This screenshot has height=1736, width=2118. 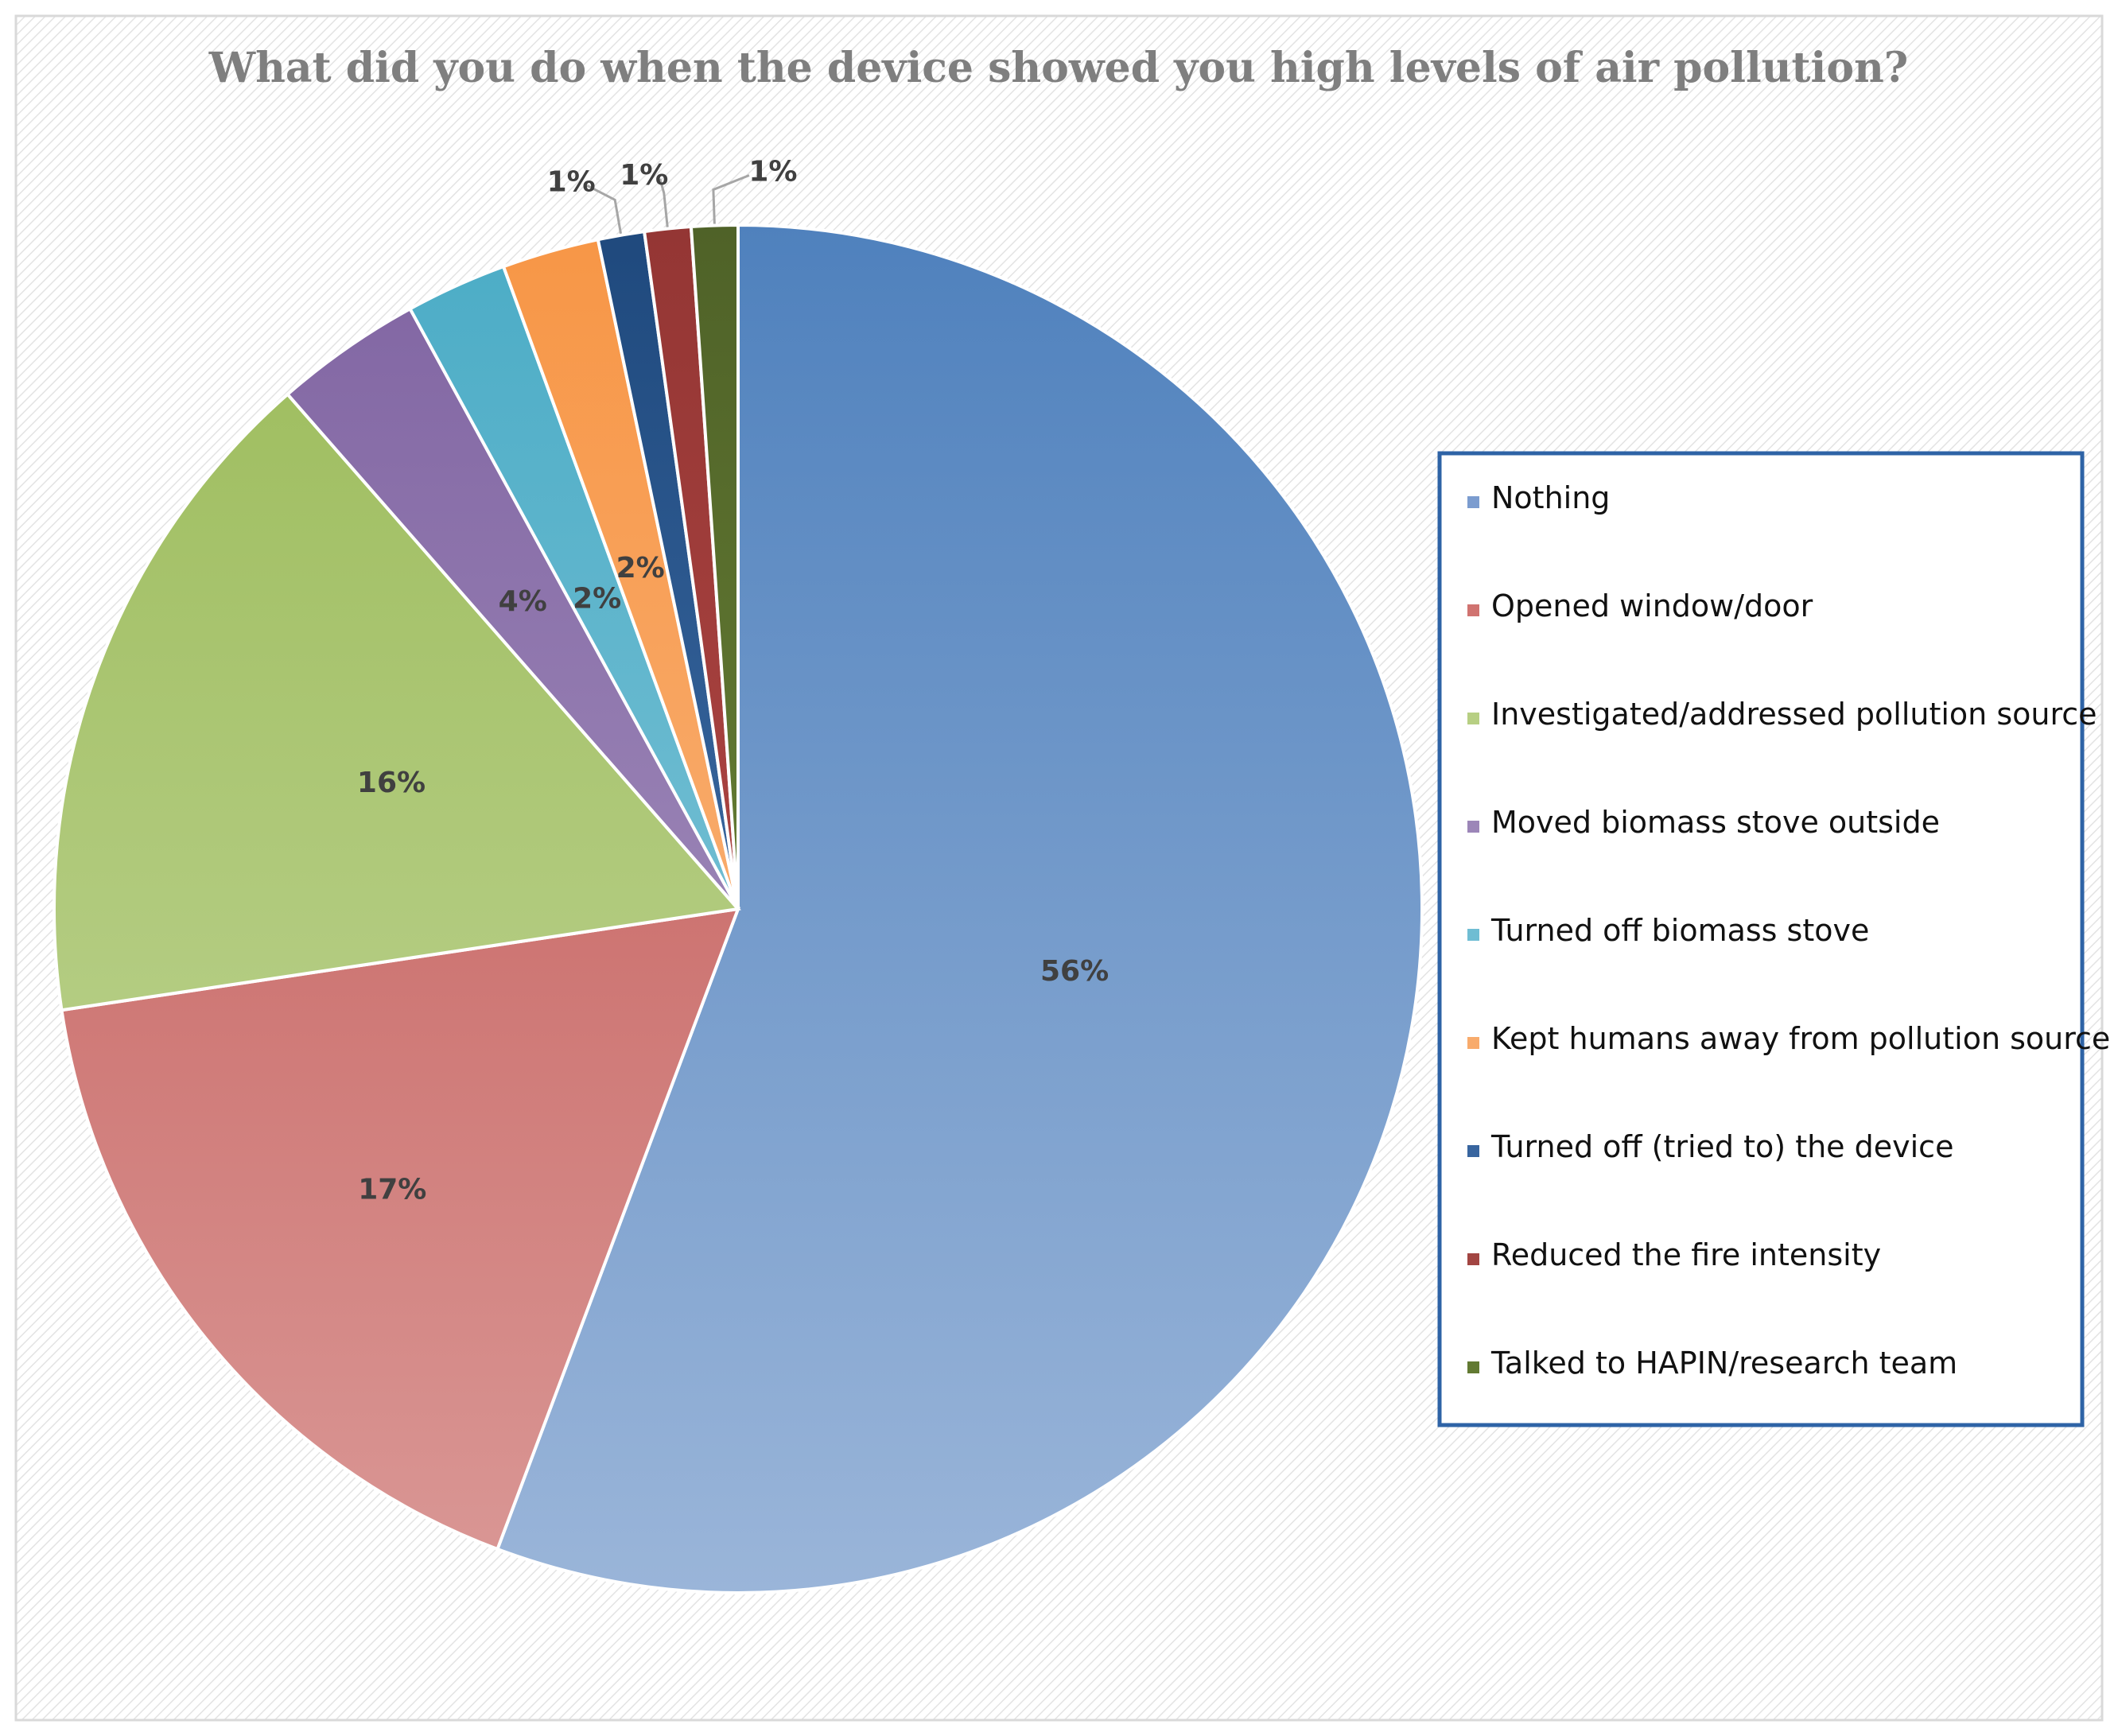 What do you see at coordinates (1800, 1038) in the screenshot?
I see `legend-label-kept-humans-away-from-pollution-source: Kept humans away from pollution source` at bounding box center [1800, 1038].